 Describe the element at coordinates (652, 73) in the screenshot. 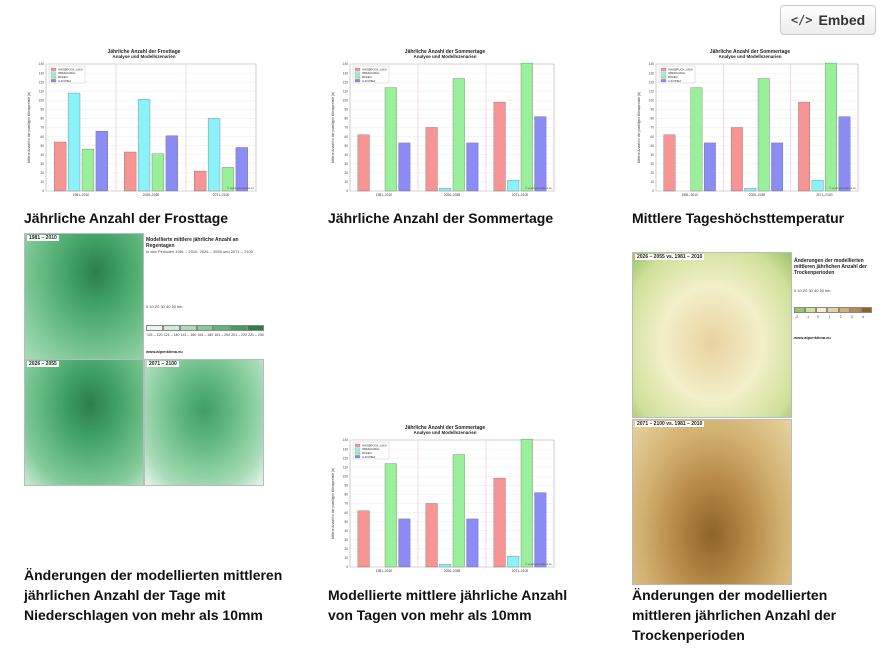

I see `y-tick-label: 130` at that location.